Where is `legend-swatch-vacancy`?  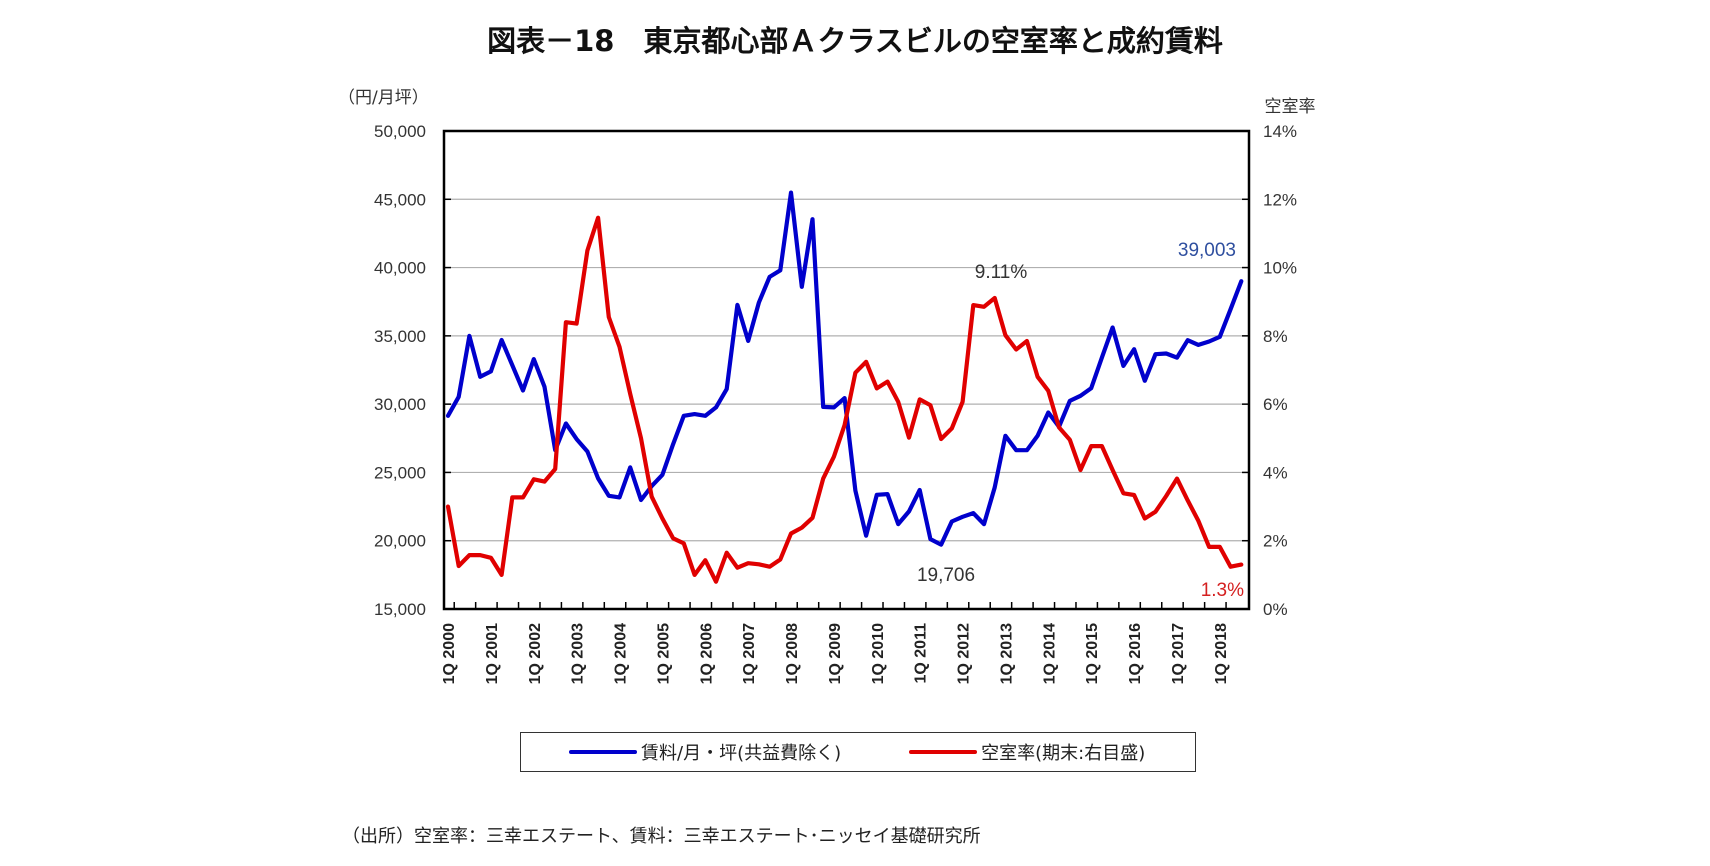
legend-swatch-vacancy is located at coordinates (943, 752).